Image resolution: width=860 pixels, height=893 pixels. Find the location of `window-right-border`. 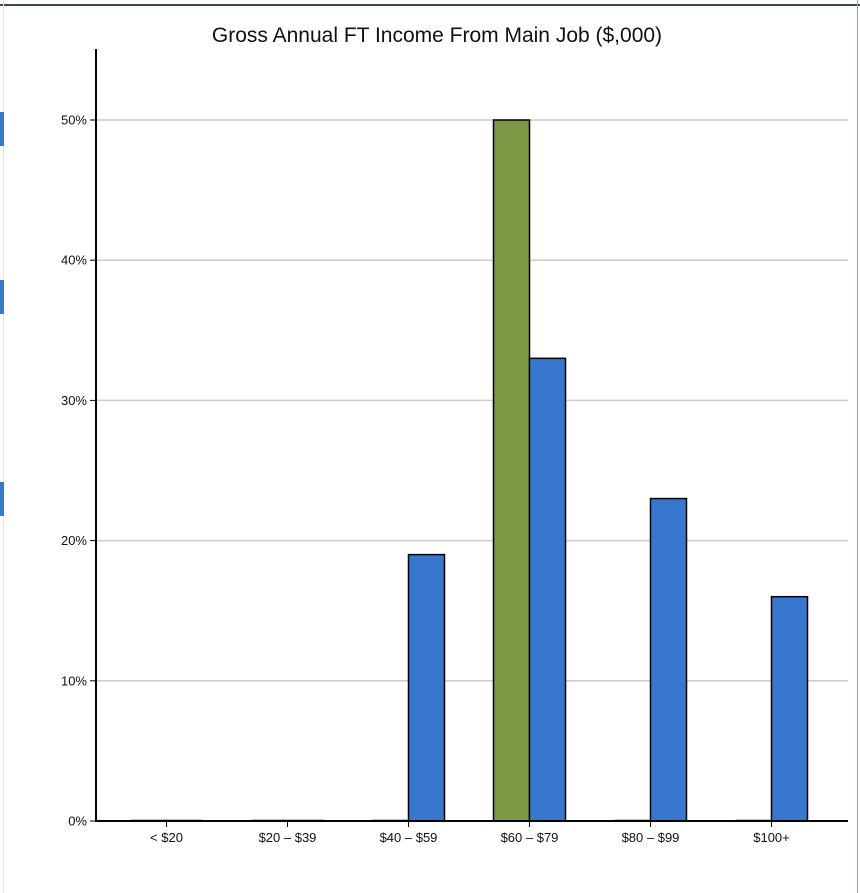

window-right-border is located at coordinates (858, 446).